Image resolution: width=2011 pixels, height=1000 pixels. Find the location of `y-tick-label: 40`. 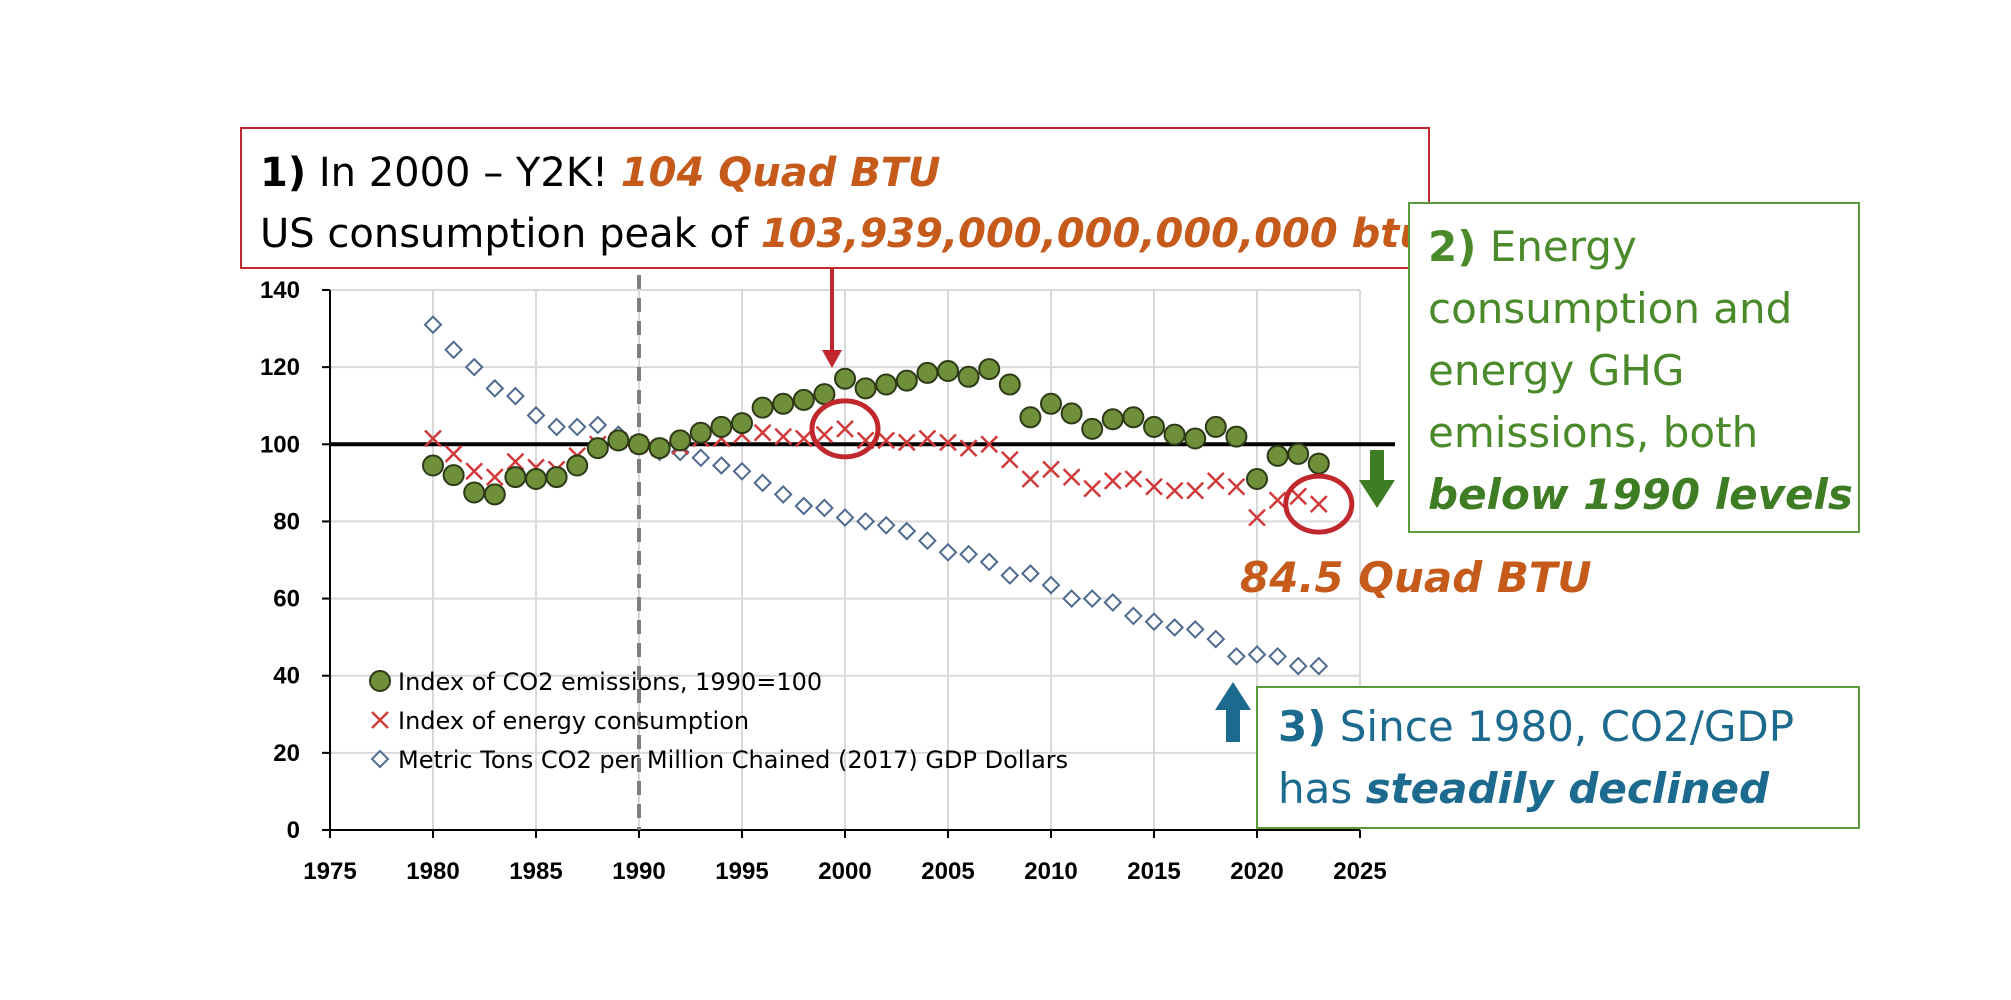

y-tick-label: 40 is located at coordinates (286, 676).